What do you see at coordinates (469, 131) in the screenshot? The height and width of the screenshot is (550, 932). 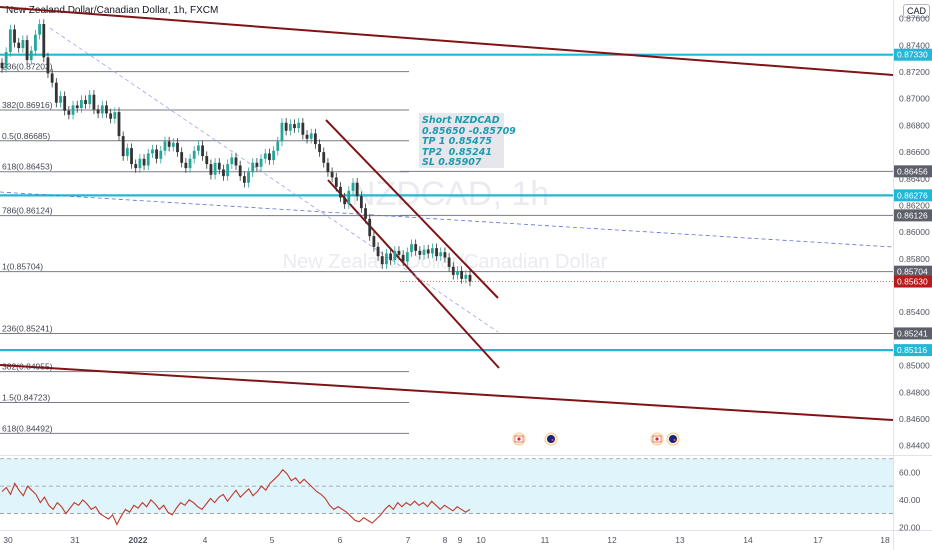 I see `trade-note-line: 0.85650 -0.85709` at bounding box center [469, 131].